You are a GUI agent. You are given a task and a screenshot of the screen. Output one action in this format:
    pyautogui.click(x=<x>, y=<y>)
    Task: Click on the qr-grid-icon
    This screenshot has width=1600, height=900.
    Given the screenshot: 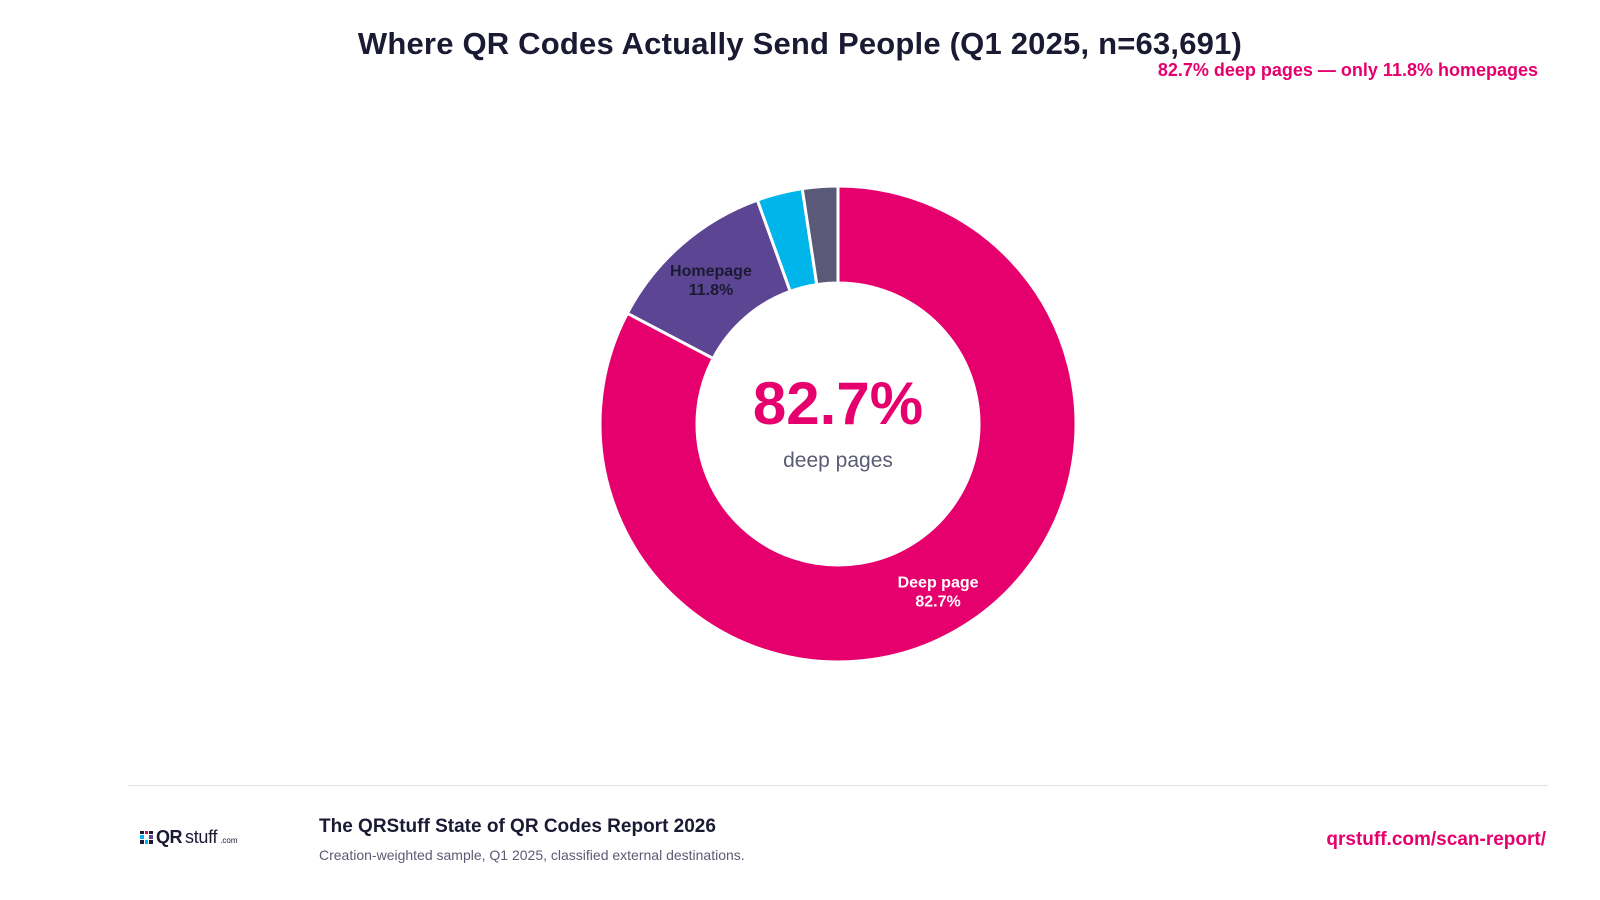 What is the action you would take?
    pyautogui.click(x=146, y=837)
    